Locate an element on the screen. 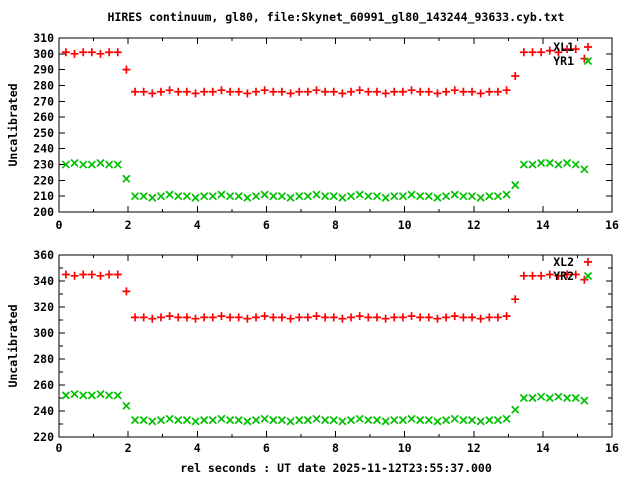  x-tick-label: 4 is located at coordinates (197, 225).